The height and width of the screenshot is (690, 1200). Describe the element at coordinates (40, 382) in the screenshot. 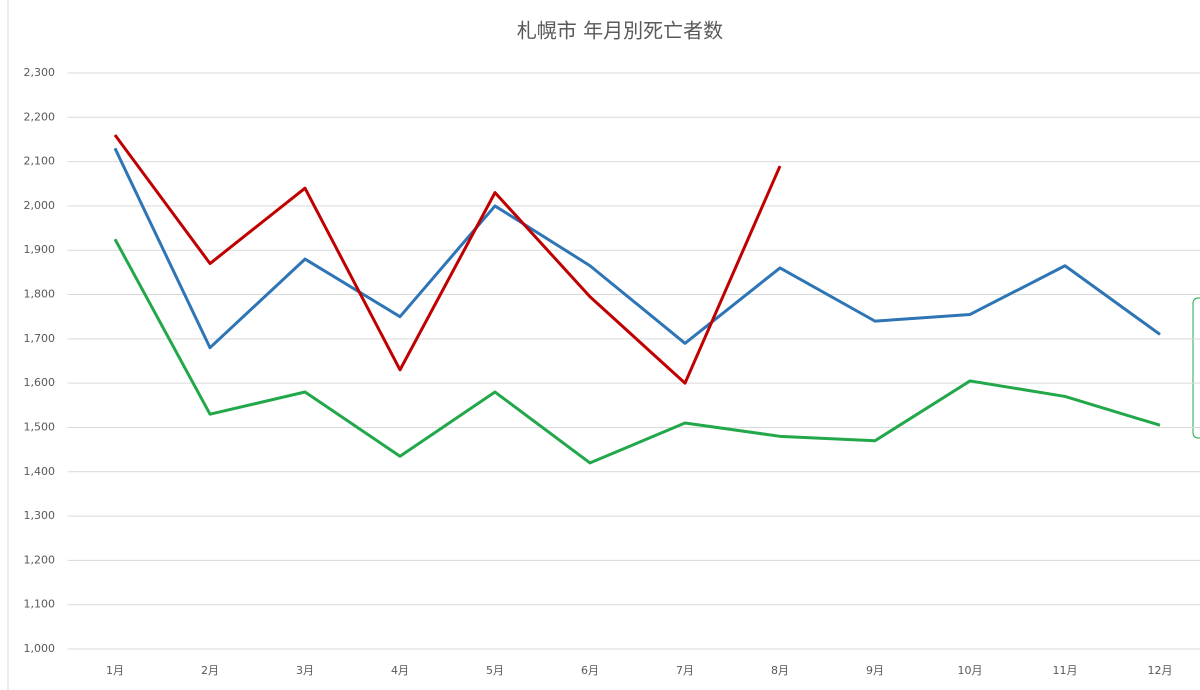

I see `y-tick-label: 1,600` at that location.